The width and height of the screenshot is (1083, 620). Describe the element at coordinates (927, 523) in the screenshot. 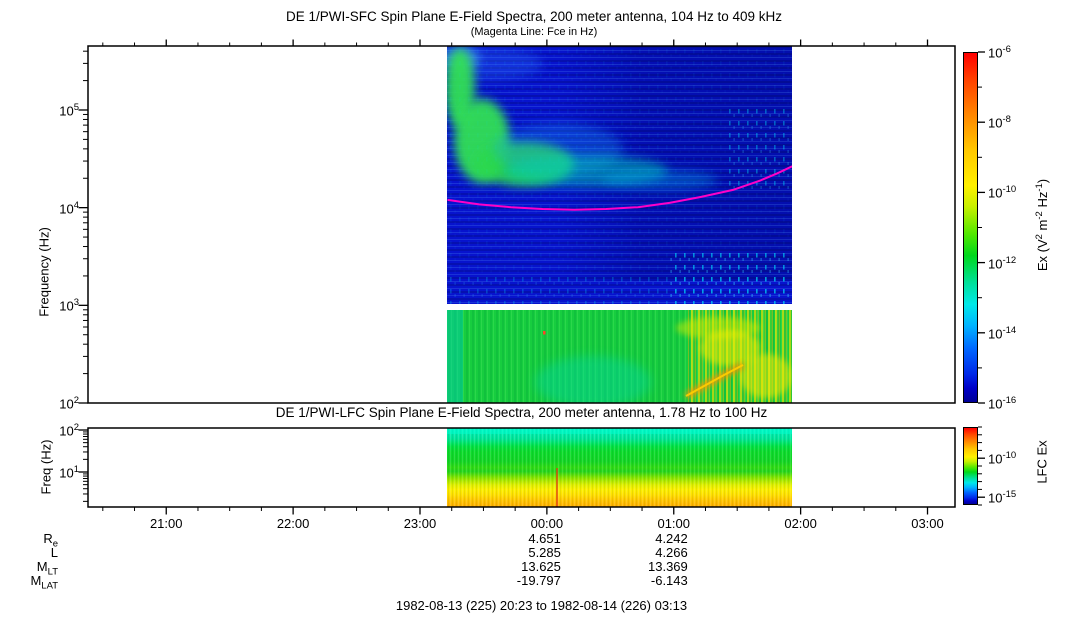

I see `x-tick-label: 03:00` at that location.